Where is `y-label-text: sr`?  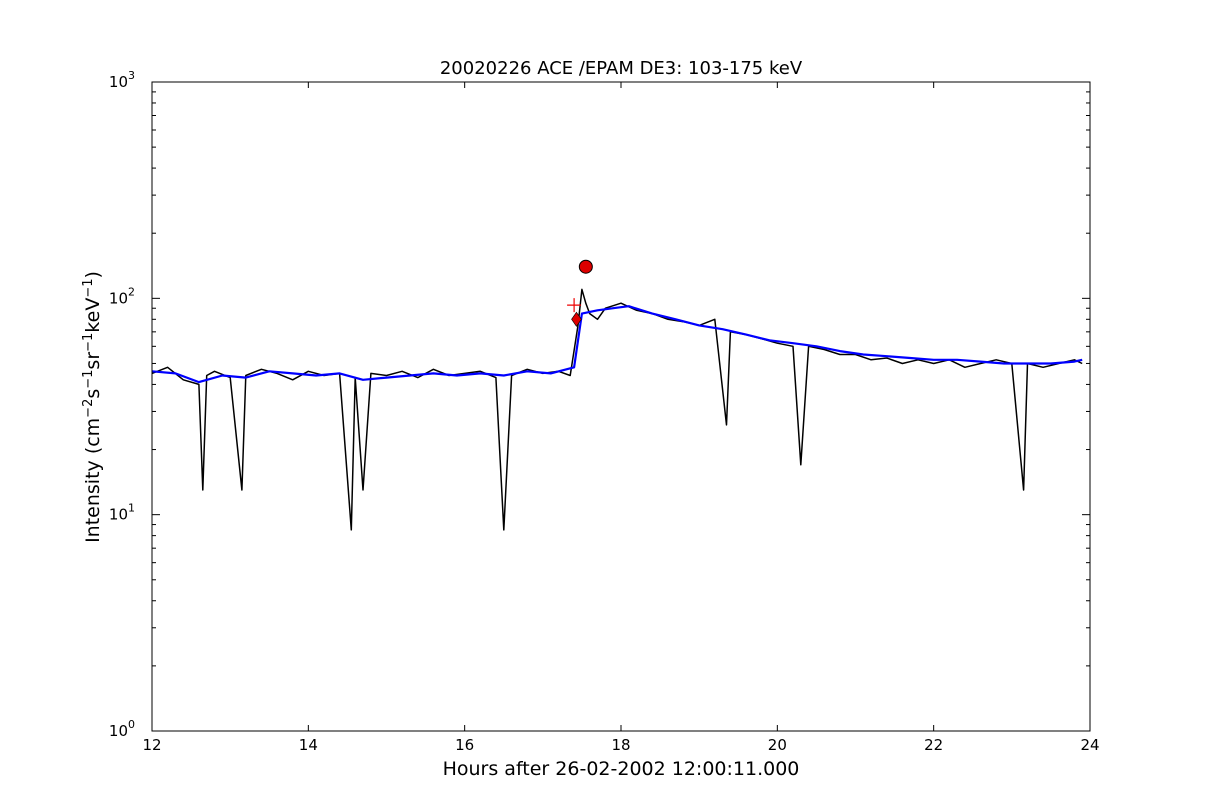 y-label-text: sr is located at coordinates (93, 361).